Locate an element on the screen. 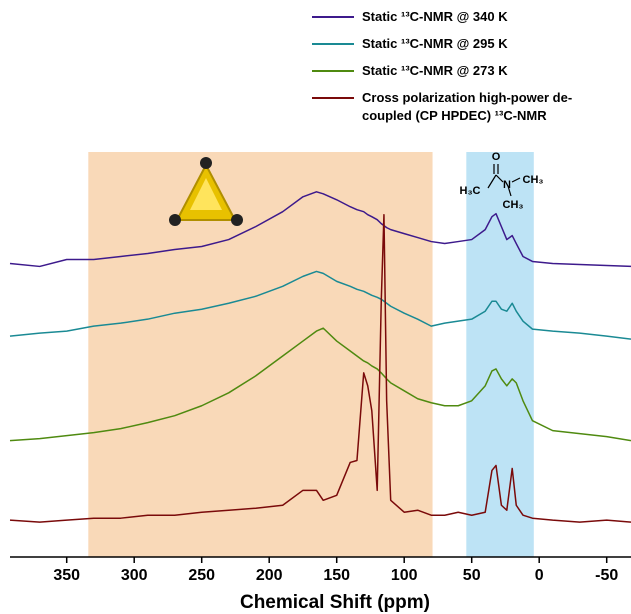 This screenshot has height=614, width=631. x-tick-label: 300 is located at coordinates (134, 575).